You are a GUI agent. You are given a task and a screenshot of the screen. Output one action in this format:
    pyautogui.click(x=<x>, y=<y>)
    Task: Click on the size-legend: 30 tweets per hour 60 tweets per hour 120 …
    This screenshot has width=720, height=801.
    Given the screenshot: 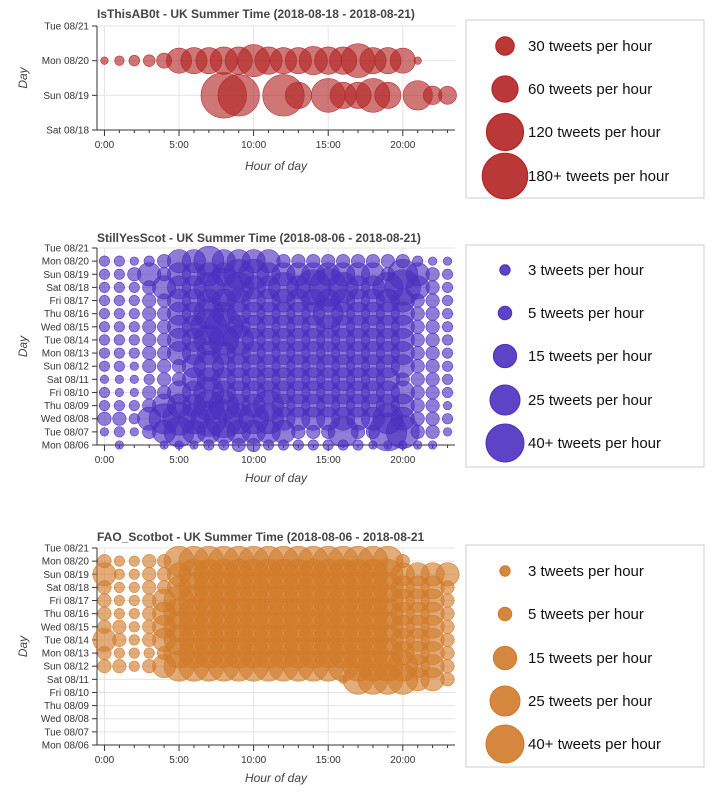 What is the action you would take?
    pyautogui.click(x=585, y=109)
    